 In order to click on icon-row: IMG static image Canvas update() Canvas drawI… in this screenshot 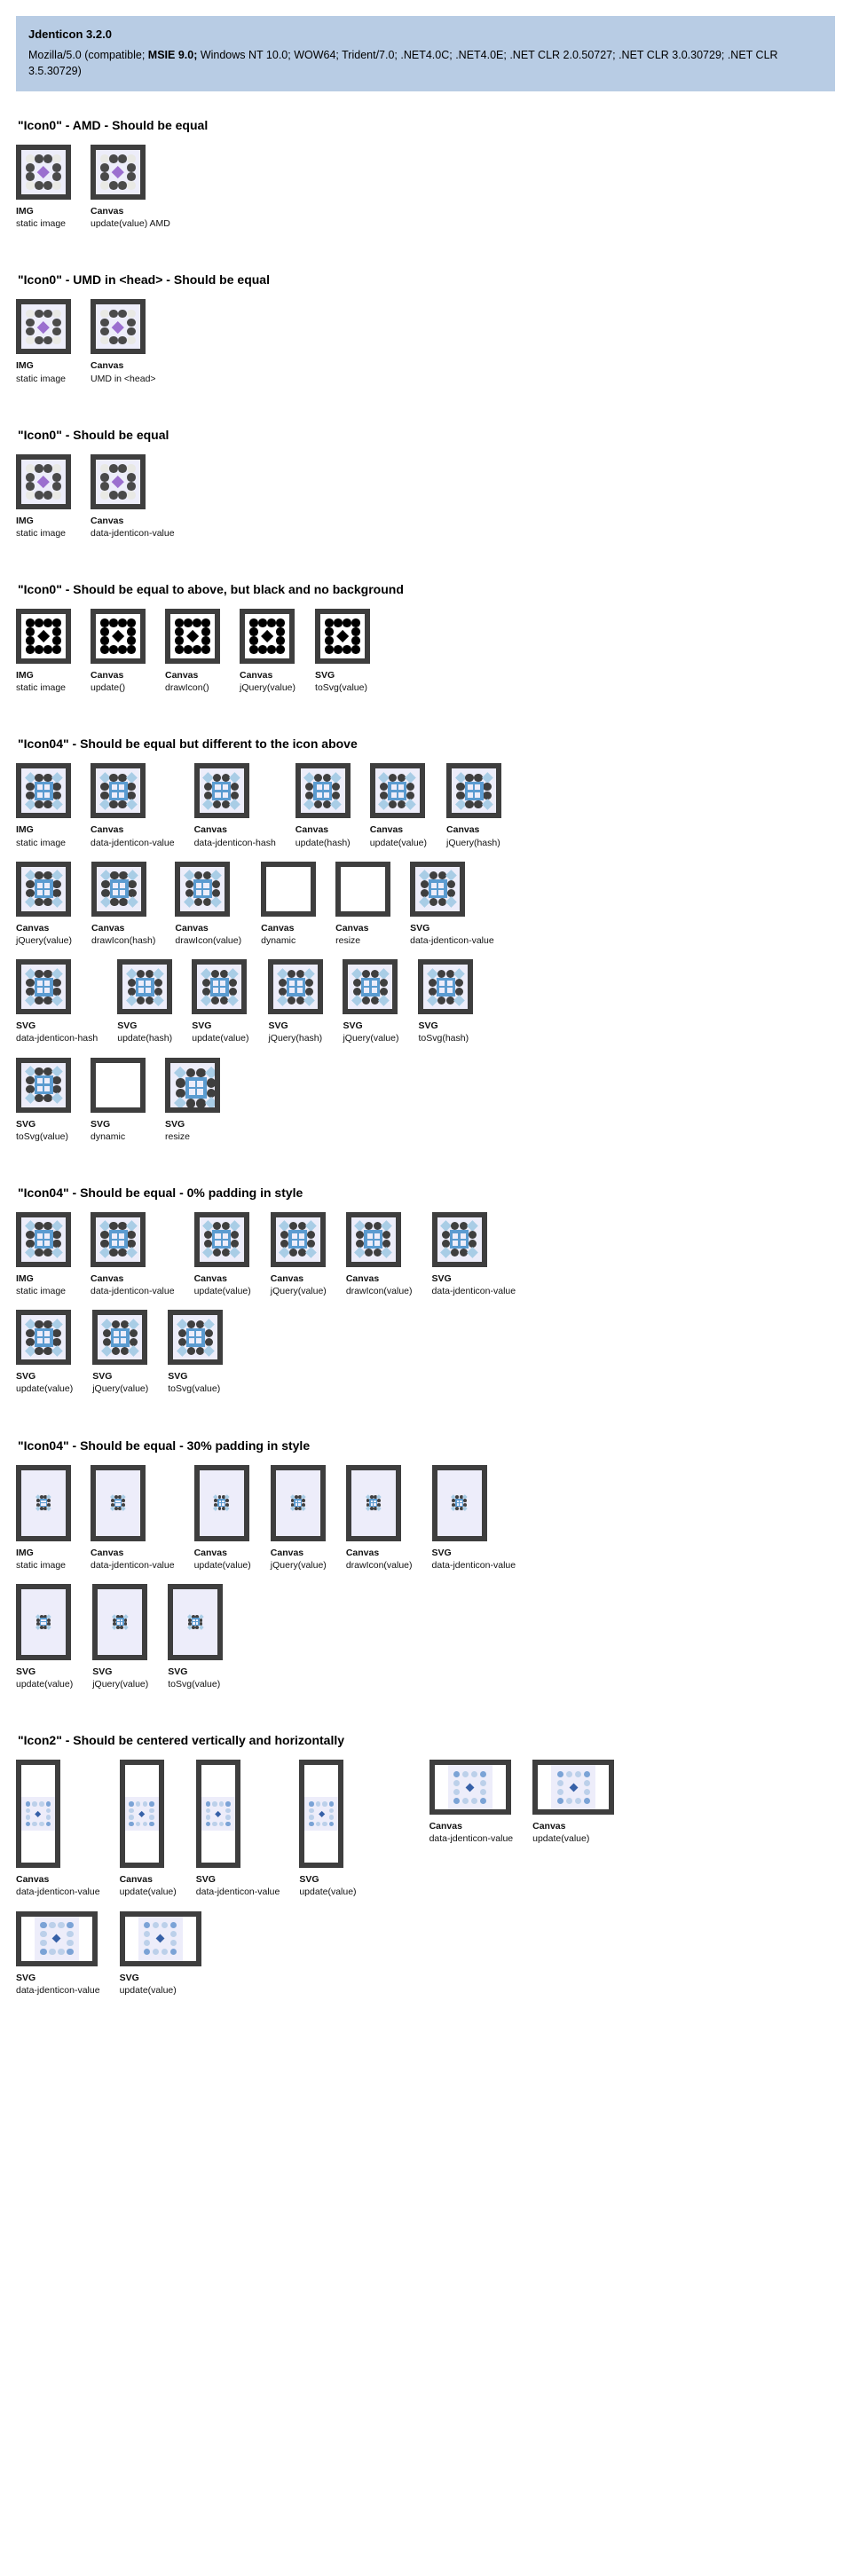, I will do `click(425, 657)`.